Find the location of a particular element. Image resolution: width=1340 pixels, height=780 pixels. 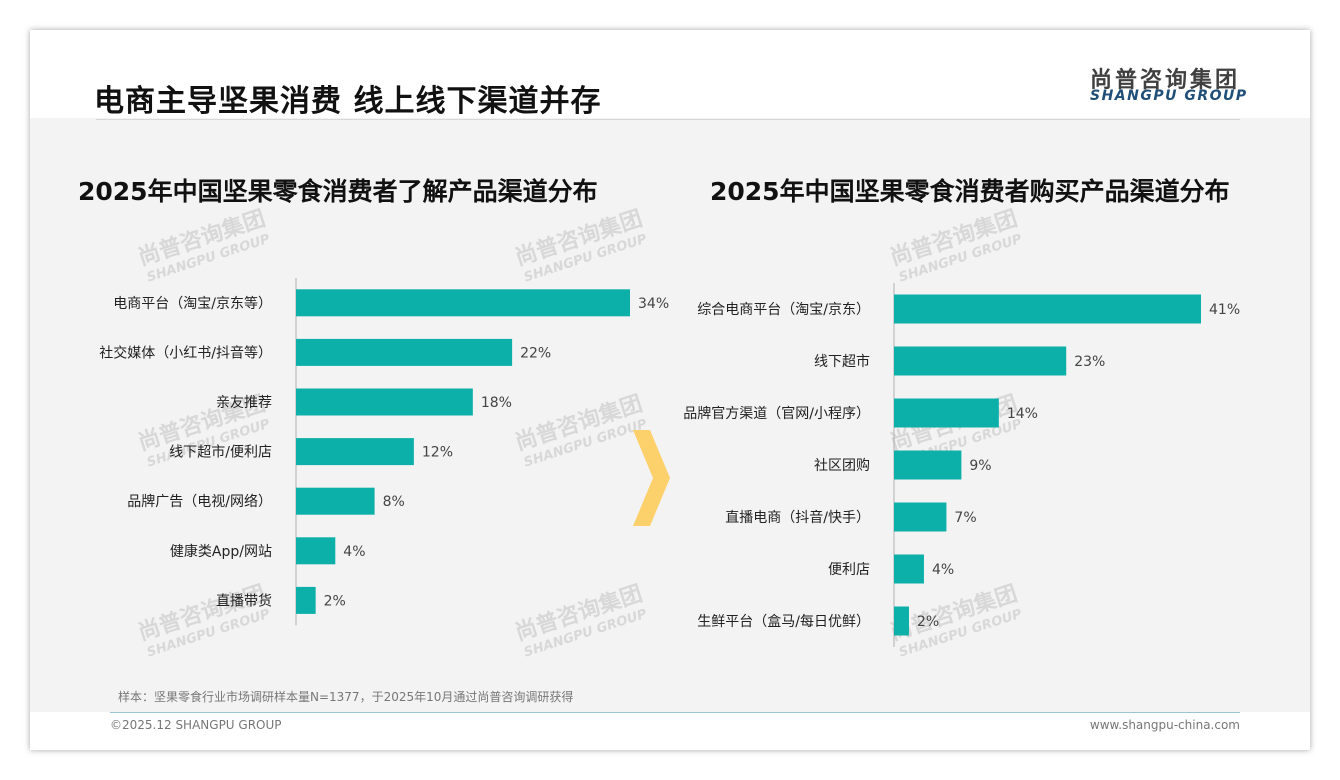

value-label: 41% is located at coordinates (1224, 310).